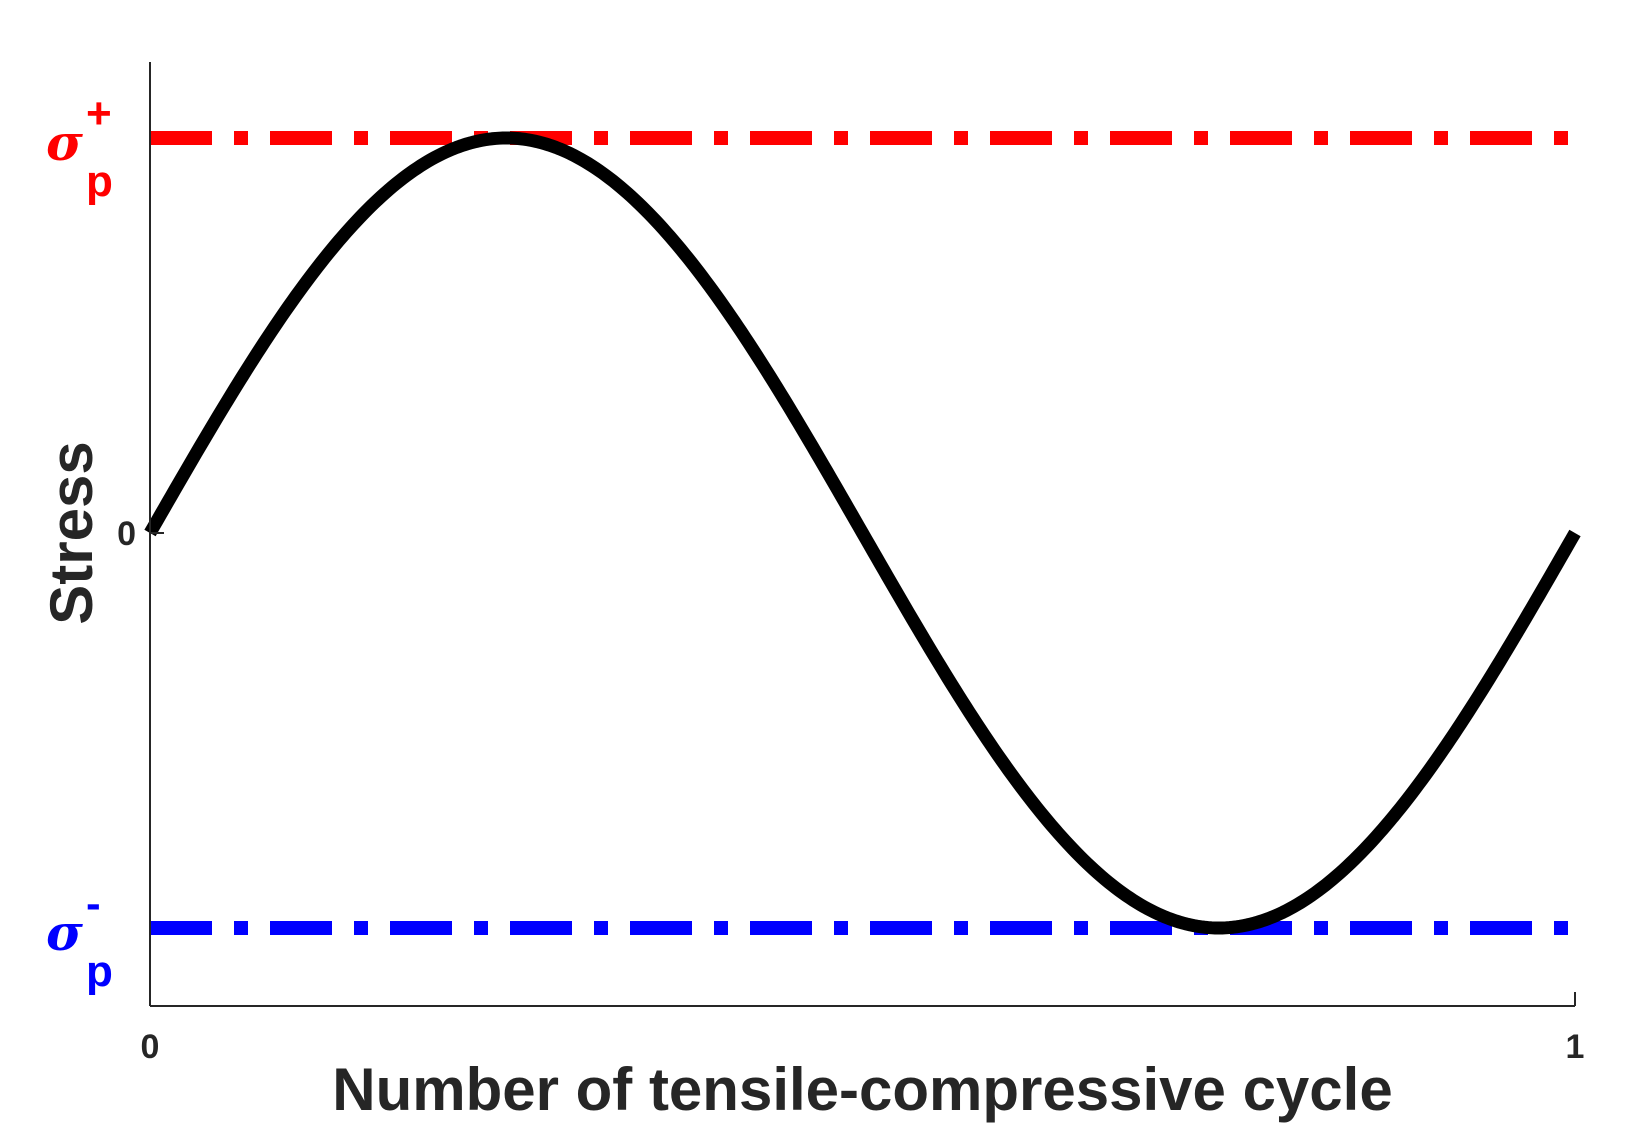 This screenshot has height=1144, width=1628. Describe the element at coordinates (150, 1047) in the screenshot. I see `x-tick-label: 0` at that location.